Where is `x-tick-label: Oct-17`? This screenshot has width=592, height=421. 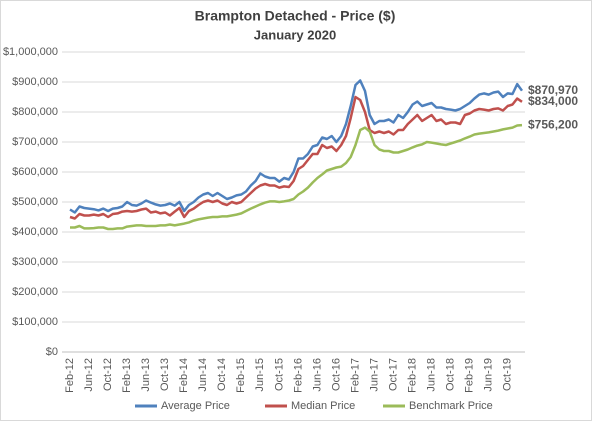 x-tick-label: Oct-17 is located at coordinates (393, 374).